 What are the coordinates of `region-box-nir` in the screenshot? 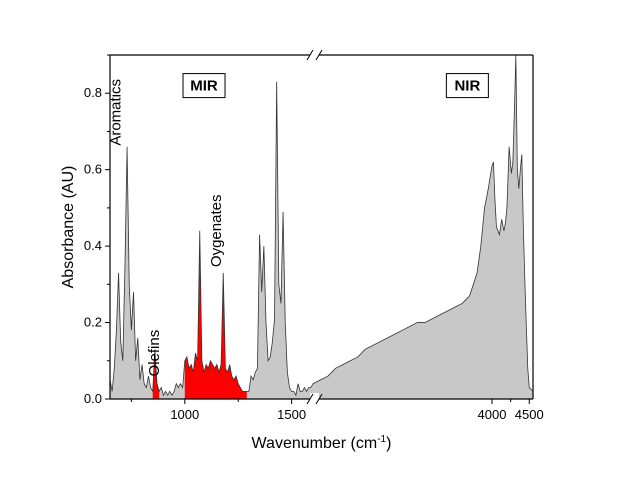 It's located at (467, 86).